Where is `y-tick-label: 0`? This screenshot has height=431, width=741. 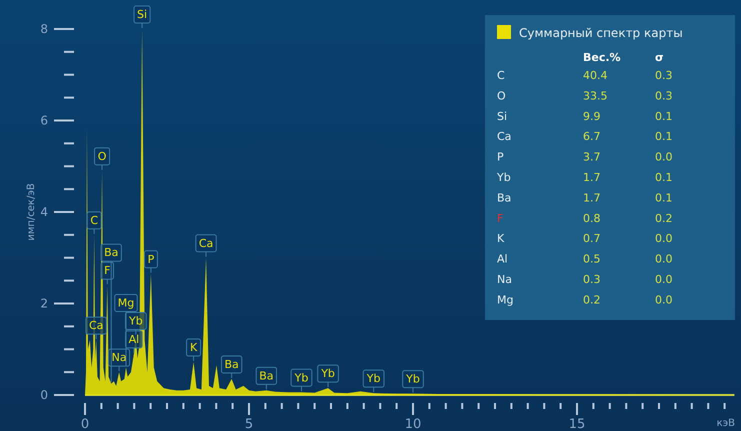 y-tick-label: 0 is located at coordinates (44, 395).